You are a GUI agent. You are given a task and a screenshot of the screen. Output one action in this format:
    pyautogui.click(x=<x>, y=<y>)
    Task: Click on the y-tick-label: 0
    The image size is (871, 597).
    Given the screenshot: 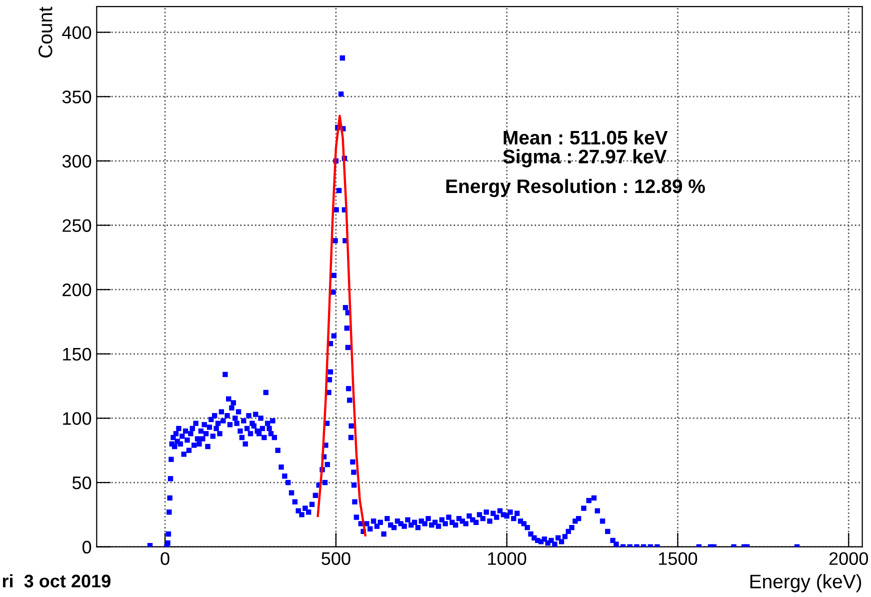 What is the action you would take?
    pyautogui.click(x=87, y=547)
    